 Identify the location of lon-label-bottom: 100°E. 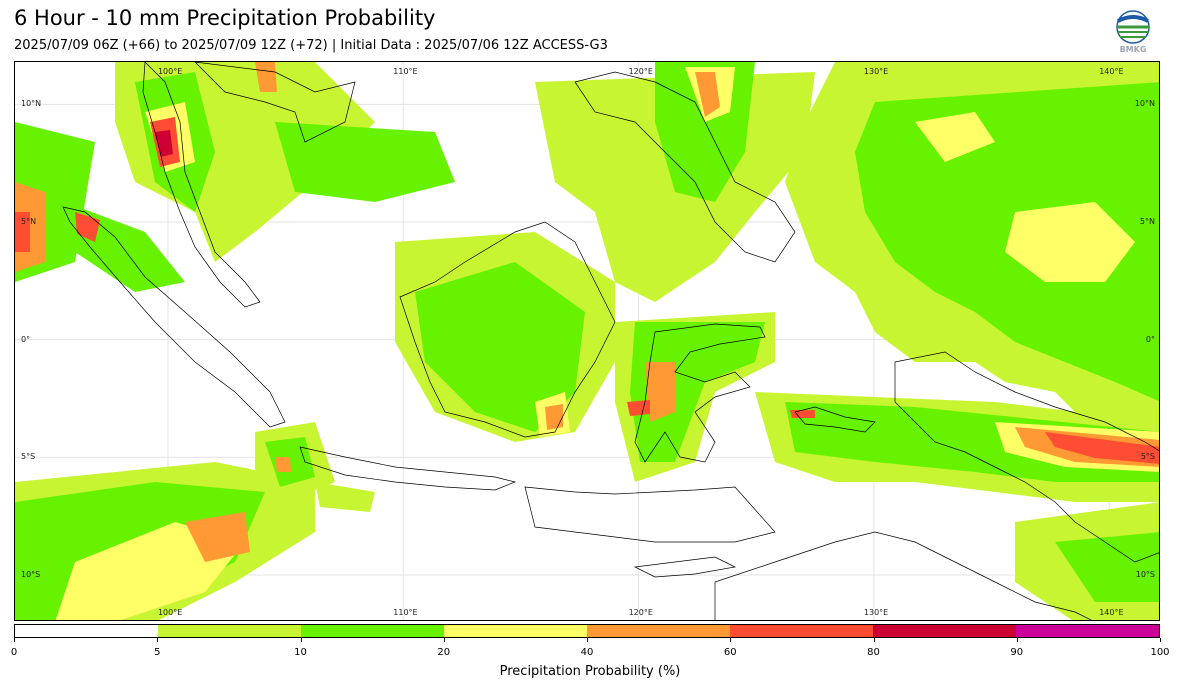
(170, 612).